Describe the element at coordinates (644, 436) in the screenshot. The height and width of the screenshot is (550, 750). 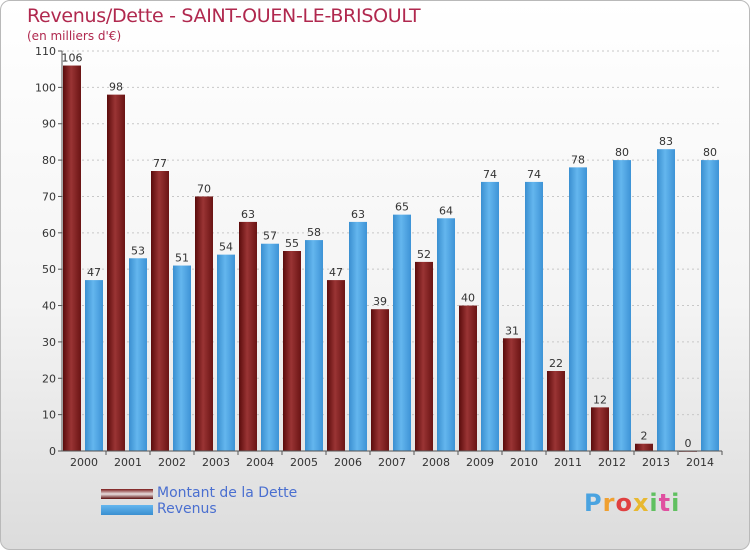
I see `data-label-debt: 2` at that location.